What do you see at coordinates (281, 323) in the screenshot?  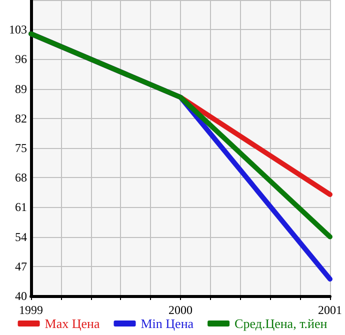 I see `legend-label: Сред.Цена, т.йен` at bounding box center [281, 323].